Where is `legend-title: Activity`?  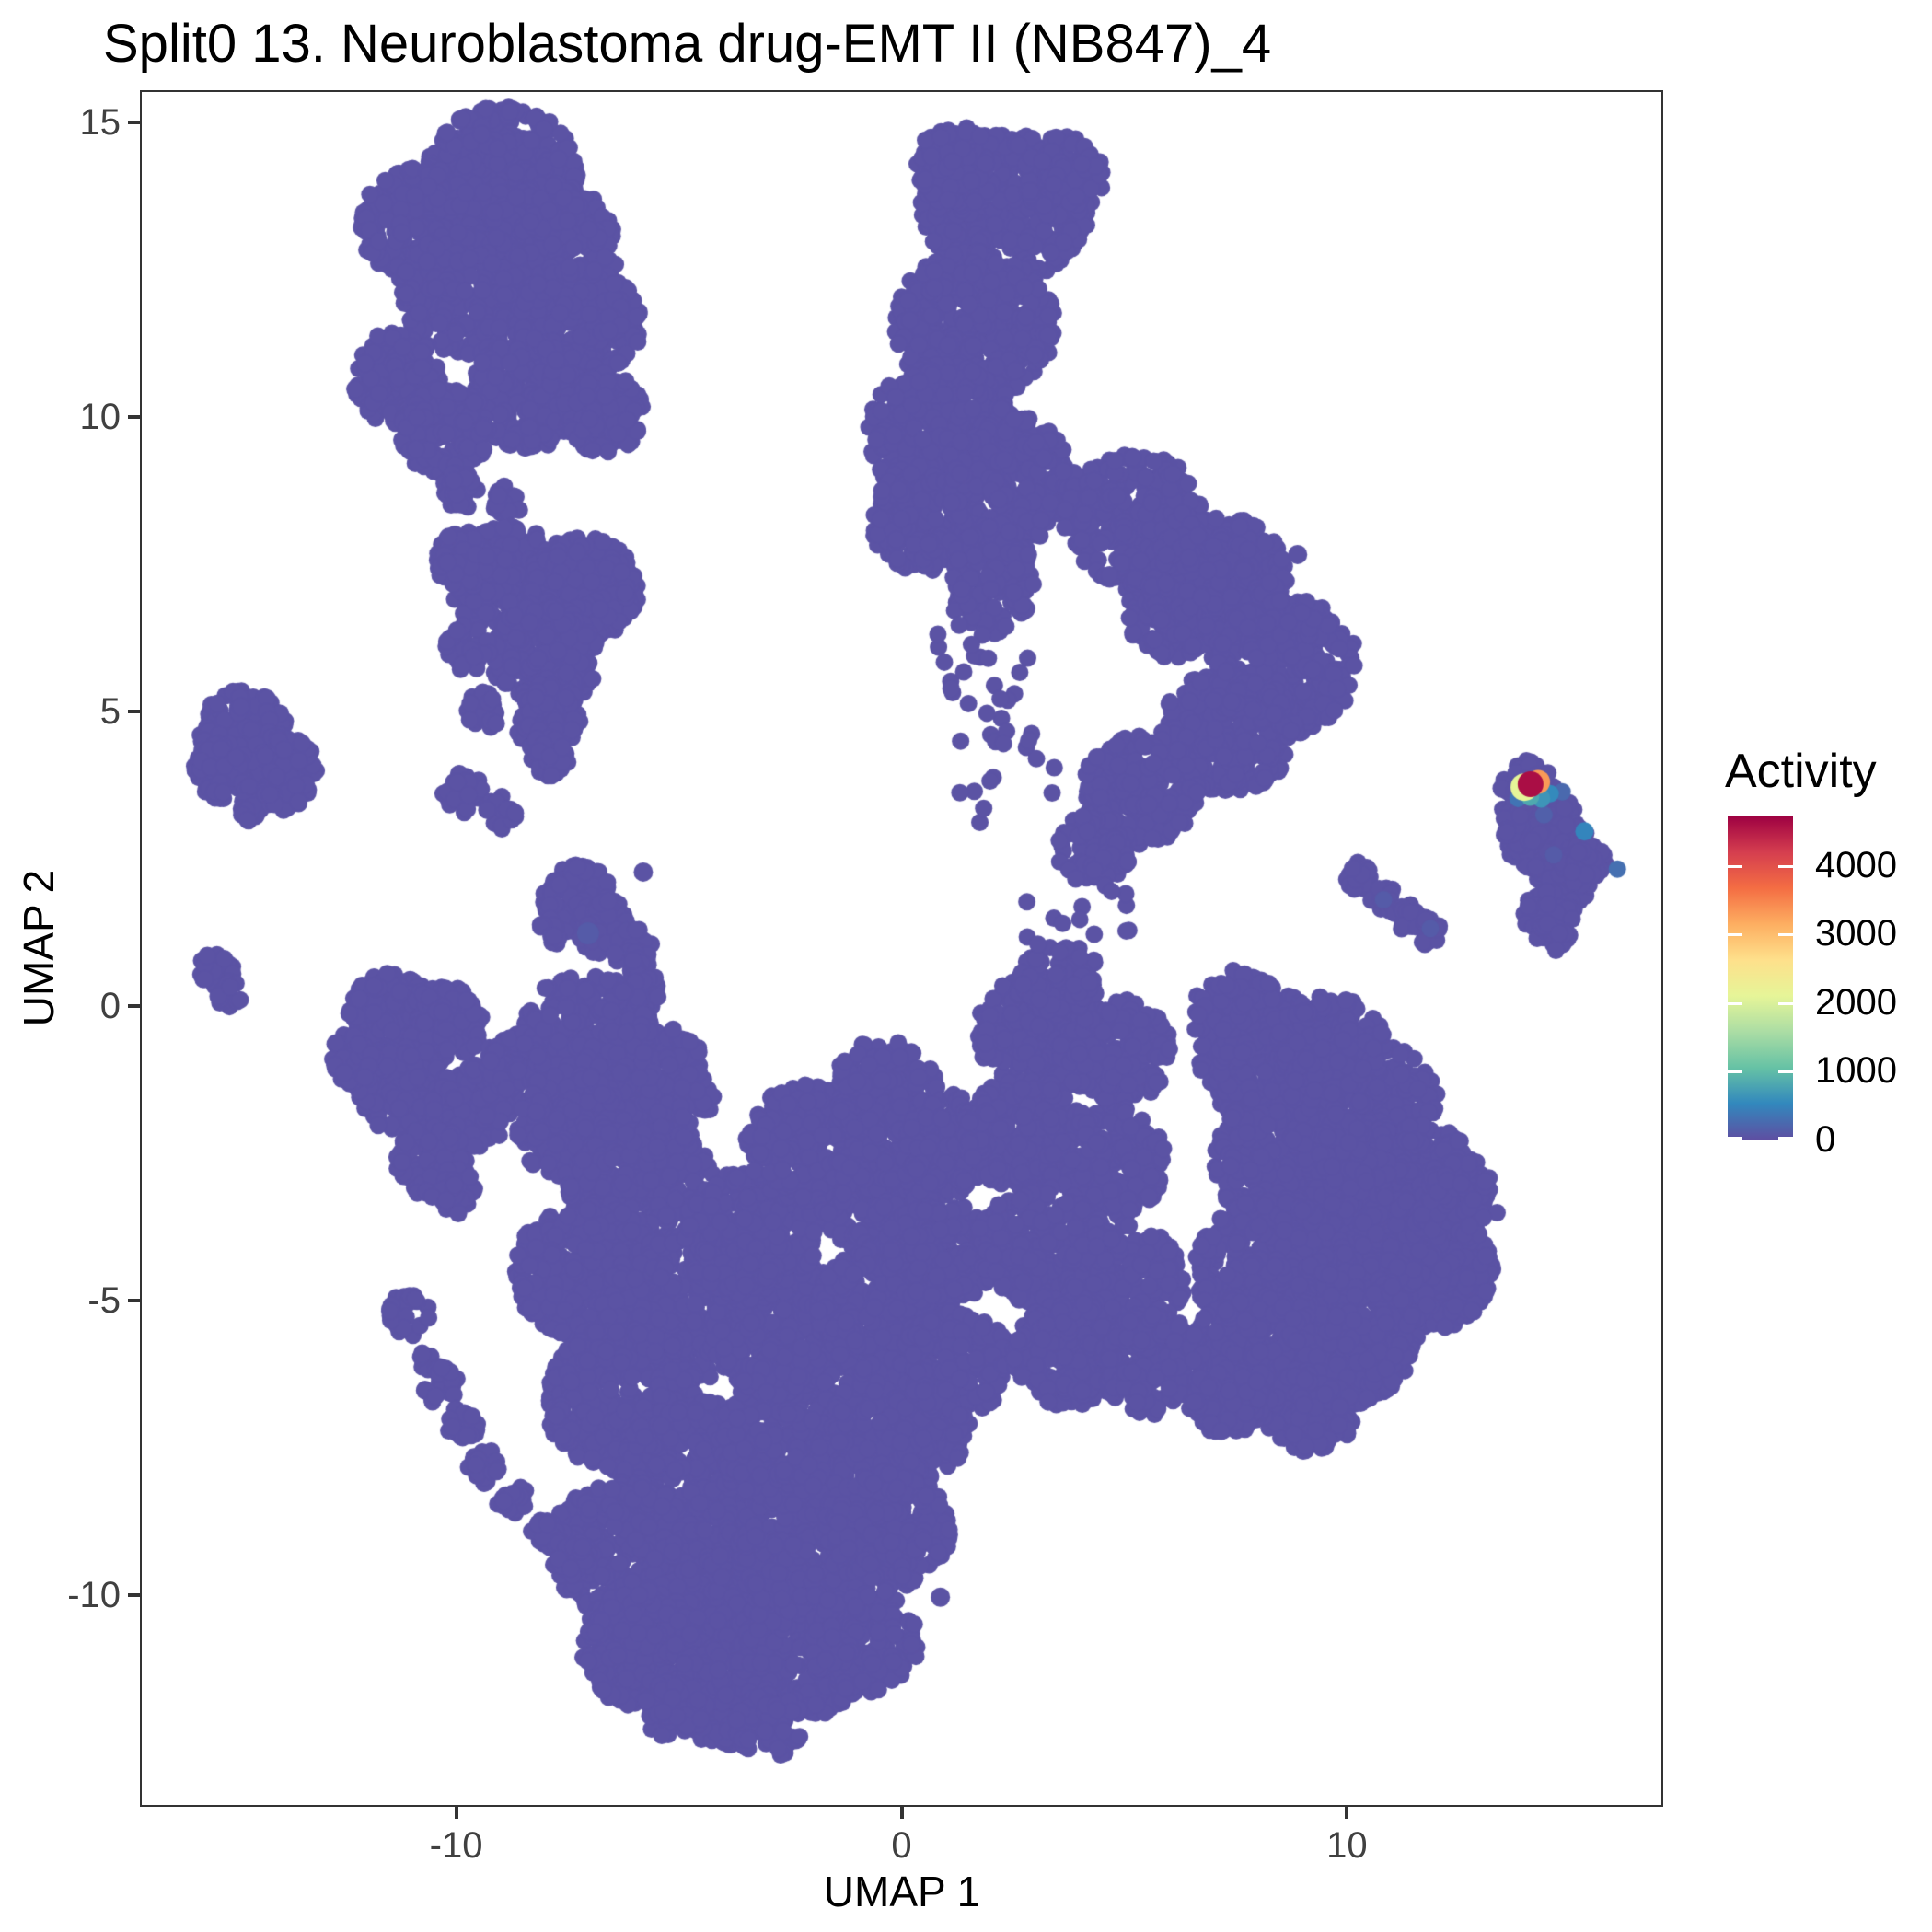 legend-title: Activity is located at coordinates (1801, 771).